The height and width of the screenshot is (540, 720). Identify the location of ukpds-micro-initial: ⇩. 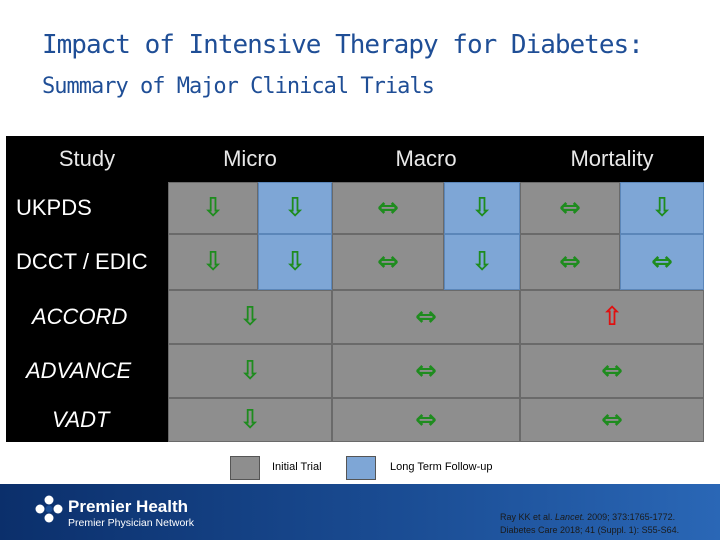
(213, 208).